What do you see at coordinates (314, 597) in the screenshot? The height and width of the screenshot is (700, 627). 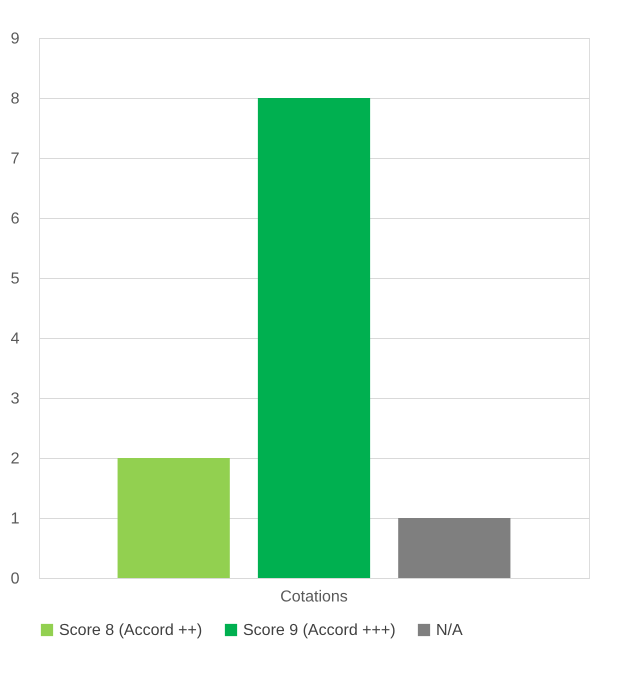 I see `x-tick-label: Cotations` at bounding box center [314, 597].